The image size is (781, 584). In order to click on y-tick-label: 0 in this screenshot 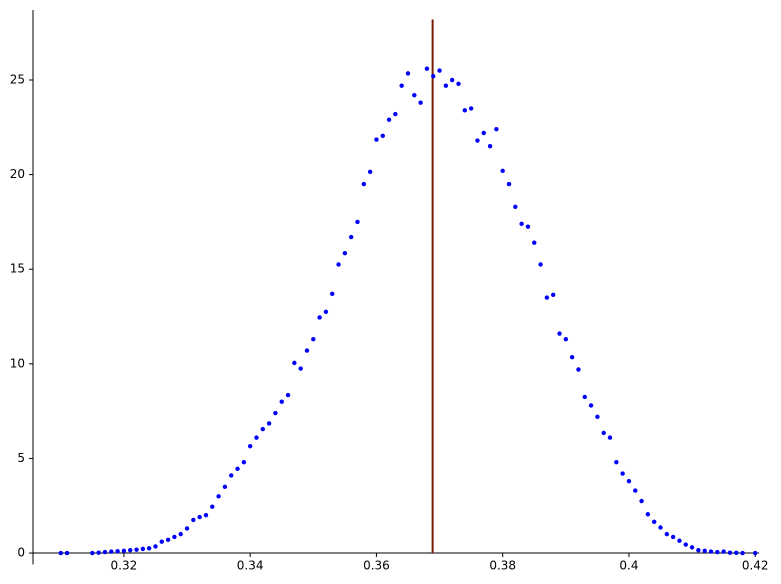, I will do `click(21, 553)`.